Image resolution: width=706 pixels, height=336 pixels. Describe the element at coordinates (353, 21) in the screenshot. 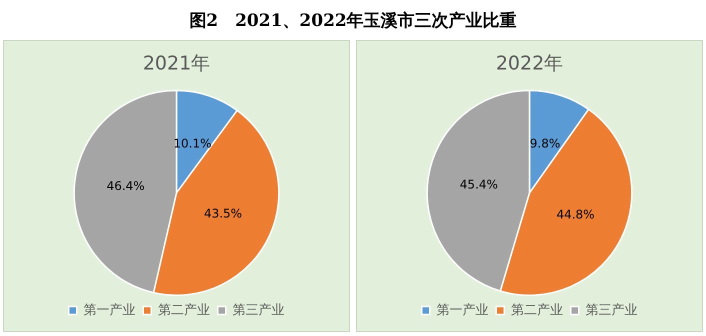

I see `caption: 图2 2021、2022年玉溪市三次产业比重` at that location.